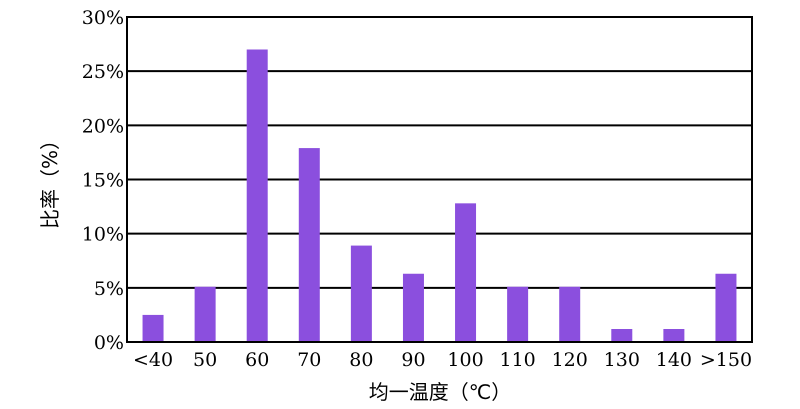 Image resolution: width=800 pixels, height=409 pixels. What do you see at coordinates (103, 18) in the screenshot?
I see `y-tick-label: 30%` at bounding box center [103, 18].